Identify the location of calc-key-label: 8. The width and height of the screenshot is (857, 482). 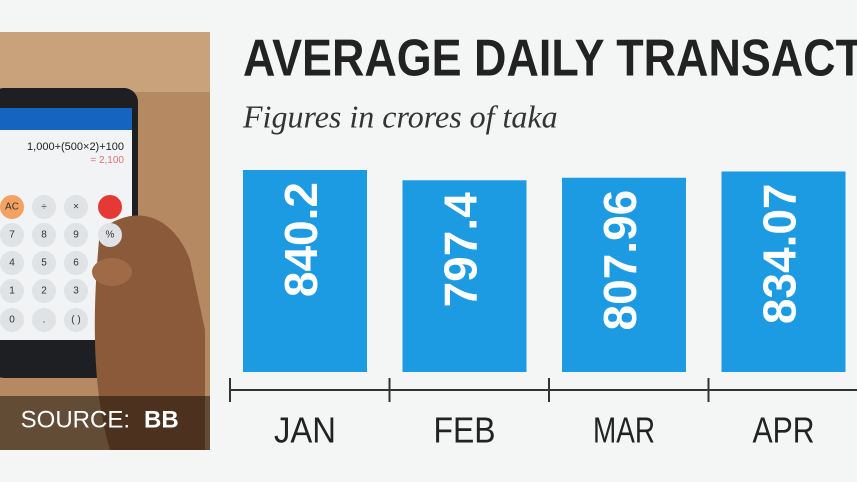
(44, 235).